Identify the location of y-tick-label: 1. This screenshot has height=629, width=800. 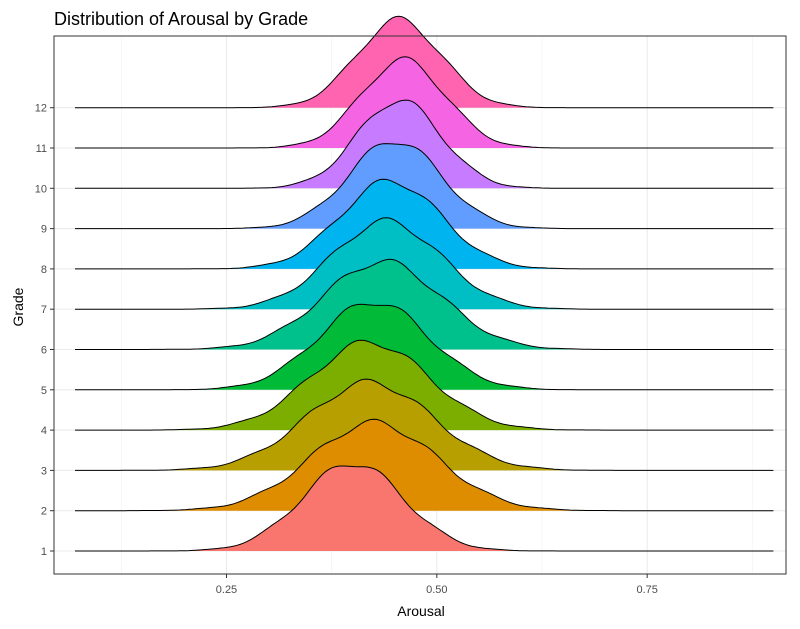
(44, 552).